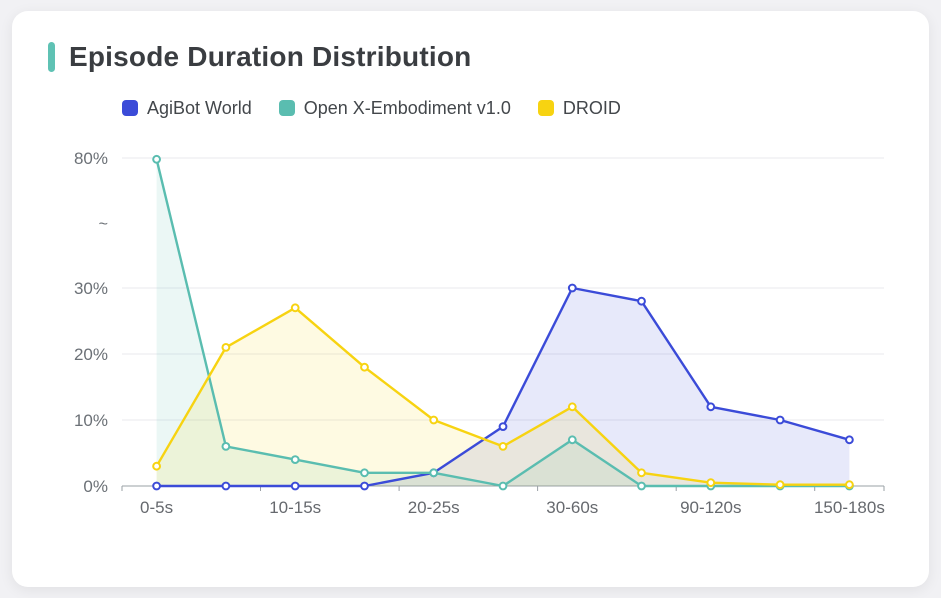 The height and width of the screenshot is (598, 941). Describe the element at coordinates (91, 420) in the screenshot. I see `y-axis-label-10: 10%` at that location.